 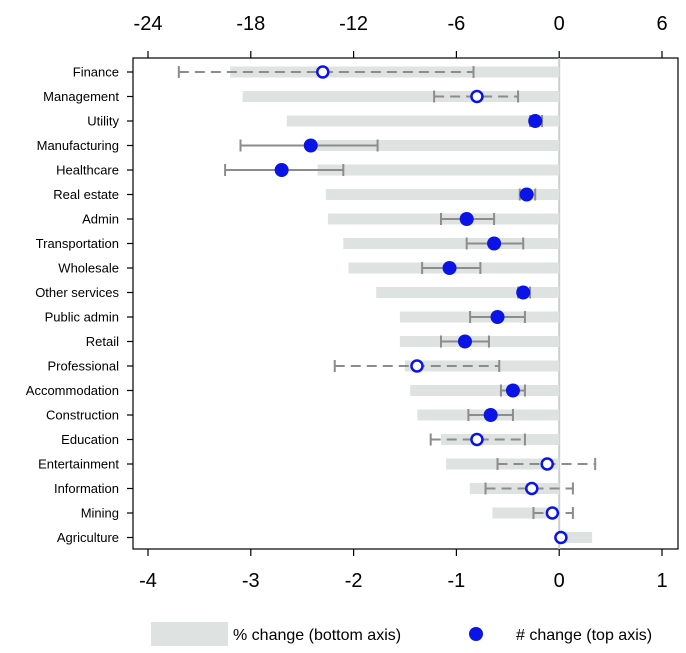 What do you see at coordinates (584, 635) in the screenshot?
I see `legend-point-label: # change (top axis)` at bounding box center [584, 635].